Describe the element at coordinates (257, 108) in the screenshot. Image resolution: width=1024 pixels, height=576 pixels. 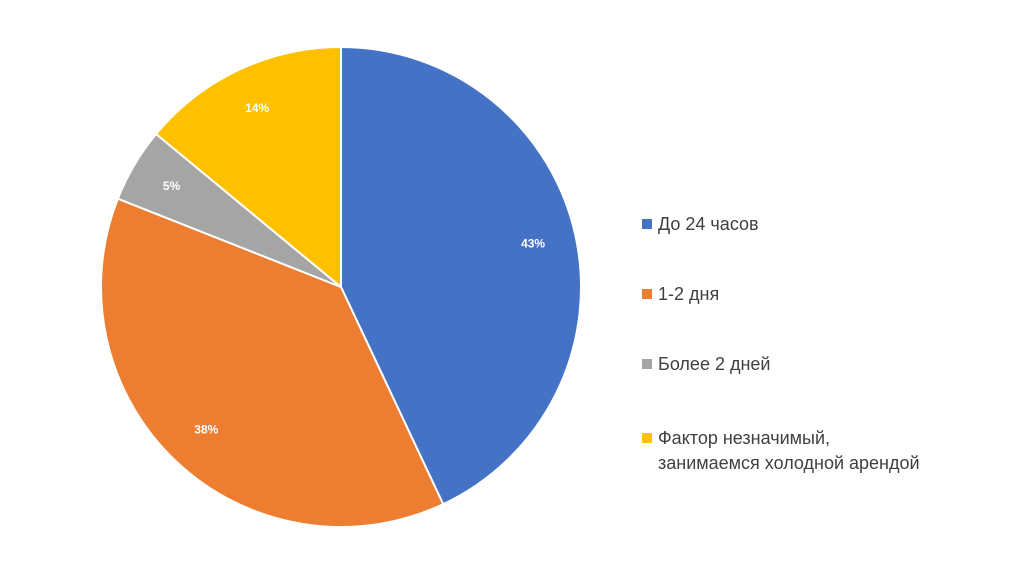
I see `data-label-3: 14%` at that location.